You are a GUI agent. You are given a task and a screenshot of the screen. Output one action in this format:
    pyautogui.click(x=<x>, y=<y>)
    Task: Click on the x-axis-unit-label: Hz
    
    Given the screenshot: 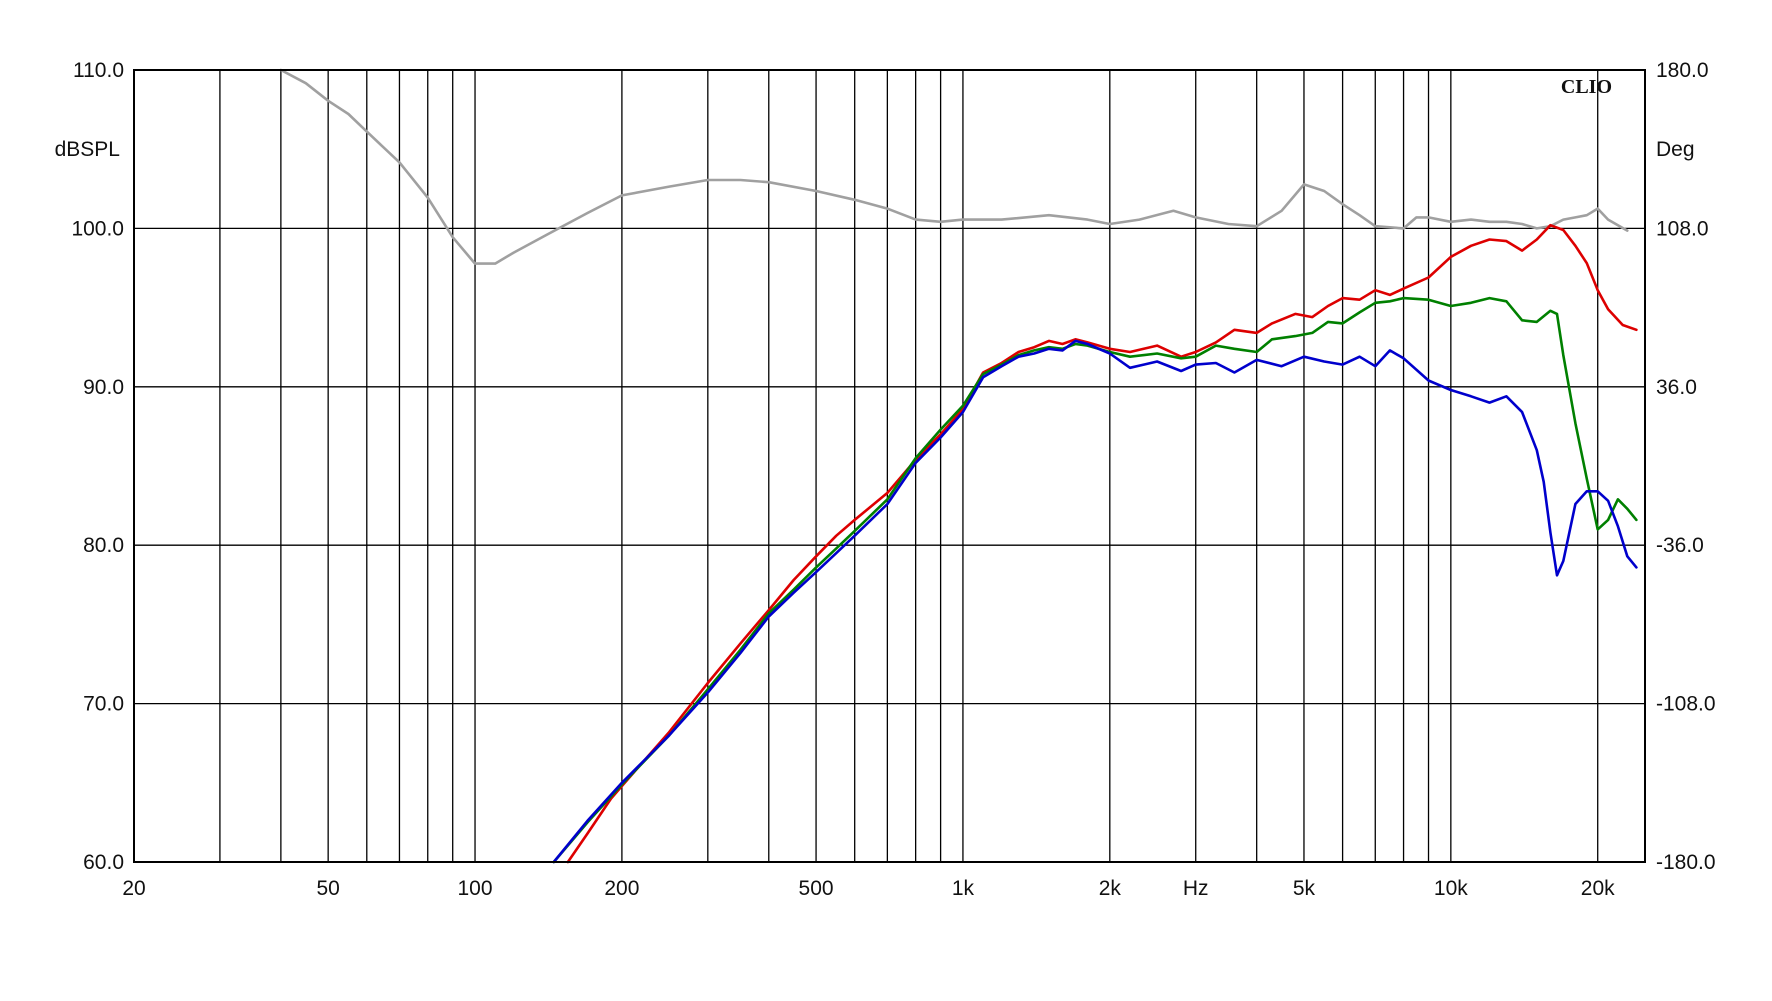 What is the action you would take?
    pyautogui.click(x=1196, y=888)
    